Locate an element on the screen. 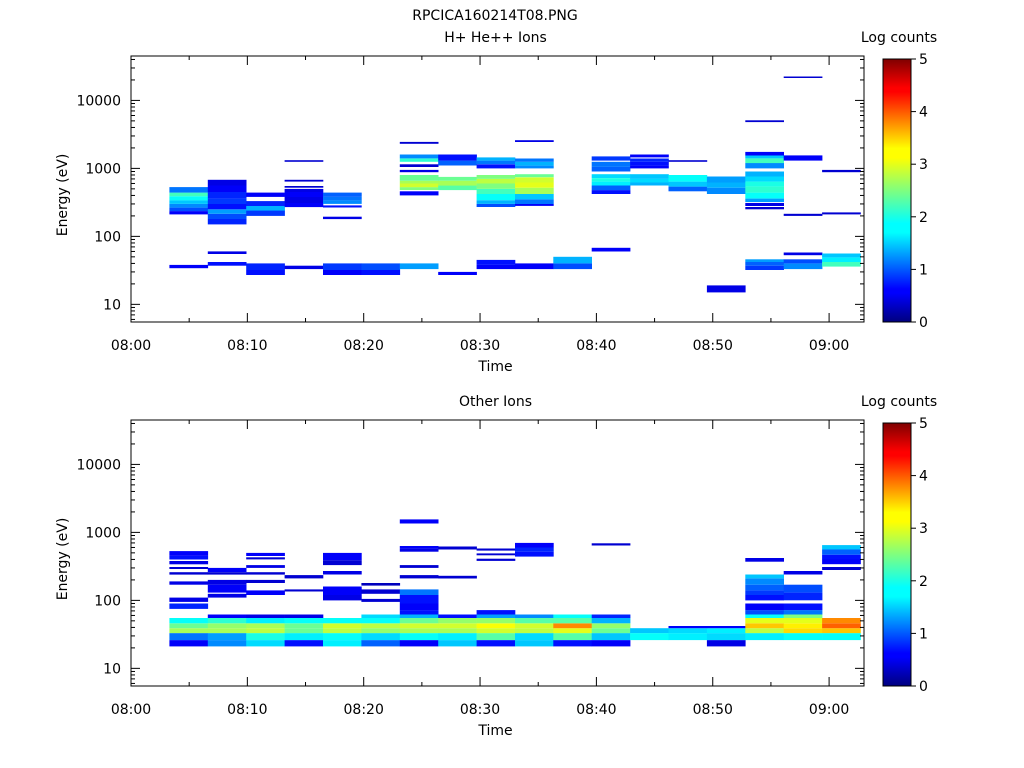 The height and width of the screenshot is (768, 1024). y-tick-label: 100 is located at coordinates (107, 601).